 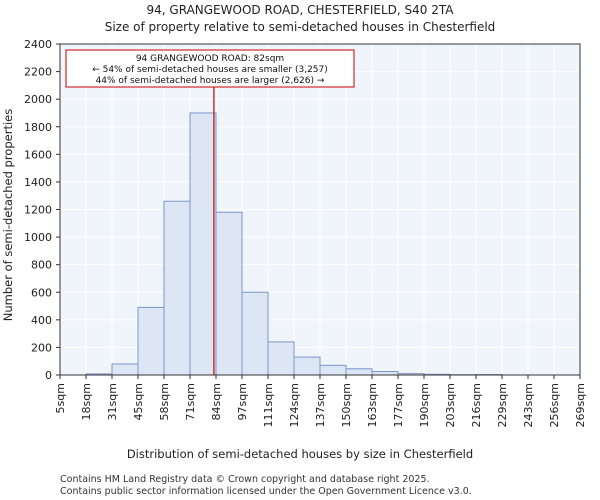 What do you see at coordinates (476, 405) in the screenshot?
I see `x-tick-label: 216sqm` at bounding box center [476, 405].